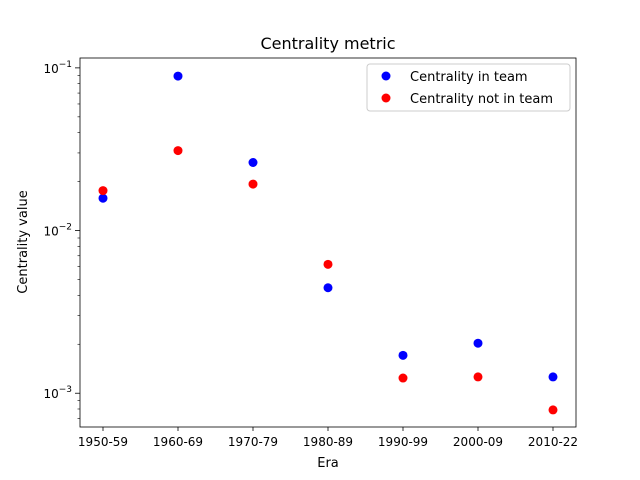 Image resolution: width=640 pixels, height=480 pixels. What do you see at coordinates (481, 99) in the screenshot?
I see `legend-label: Centrality not in team` at bounding box center [481, 99].